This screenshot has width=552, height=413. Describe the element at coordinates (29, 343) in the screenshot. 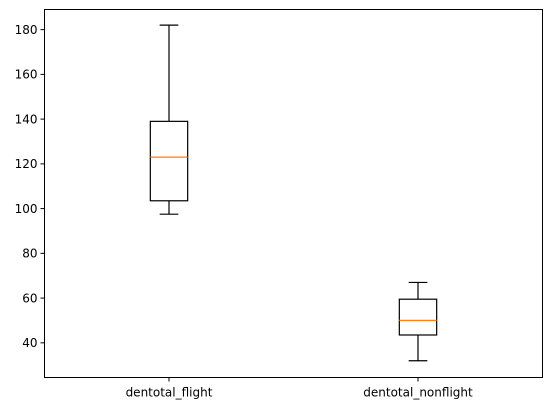

I see `y-tick-label: 40` at that location.